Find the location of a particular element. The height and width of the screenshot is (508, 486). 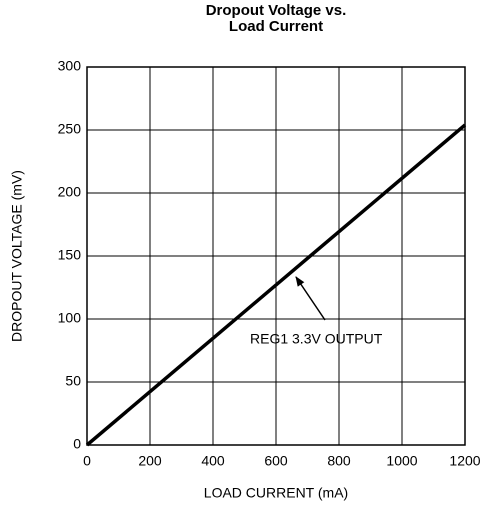

x-tick-label: 1000 is located at coordinates (401, 461).